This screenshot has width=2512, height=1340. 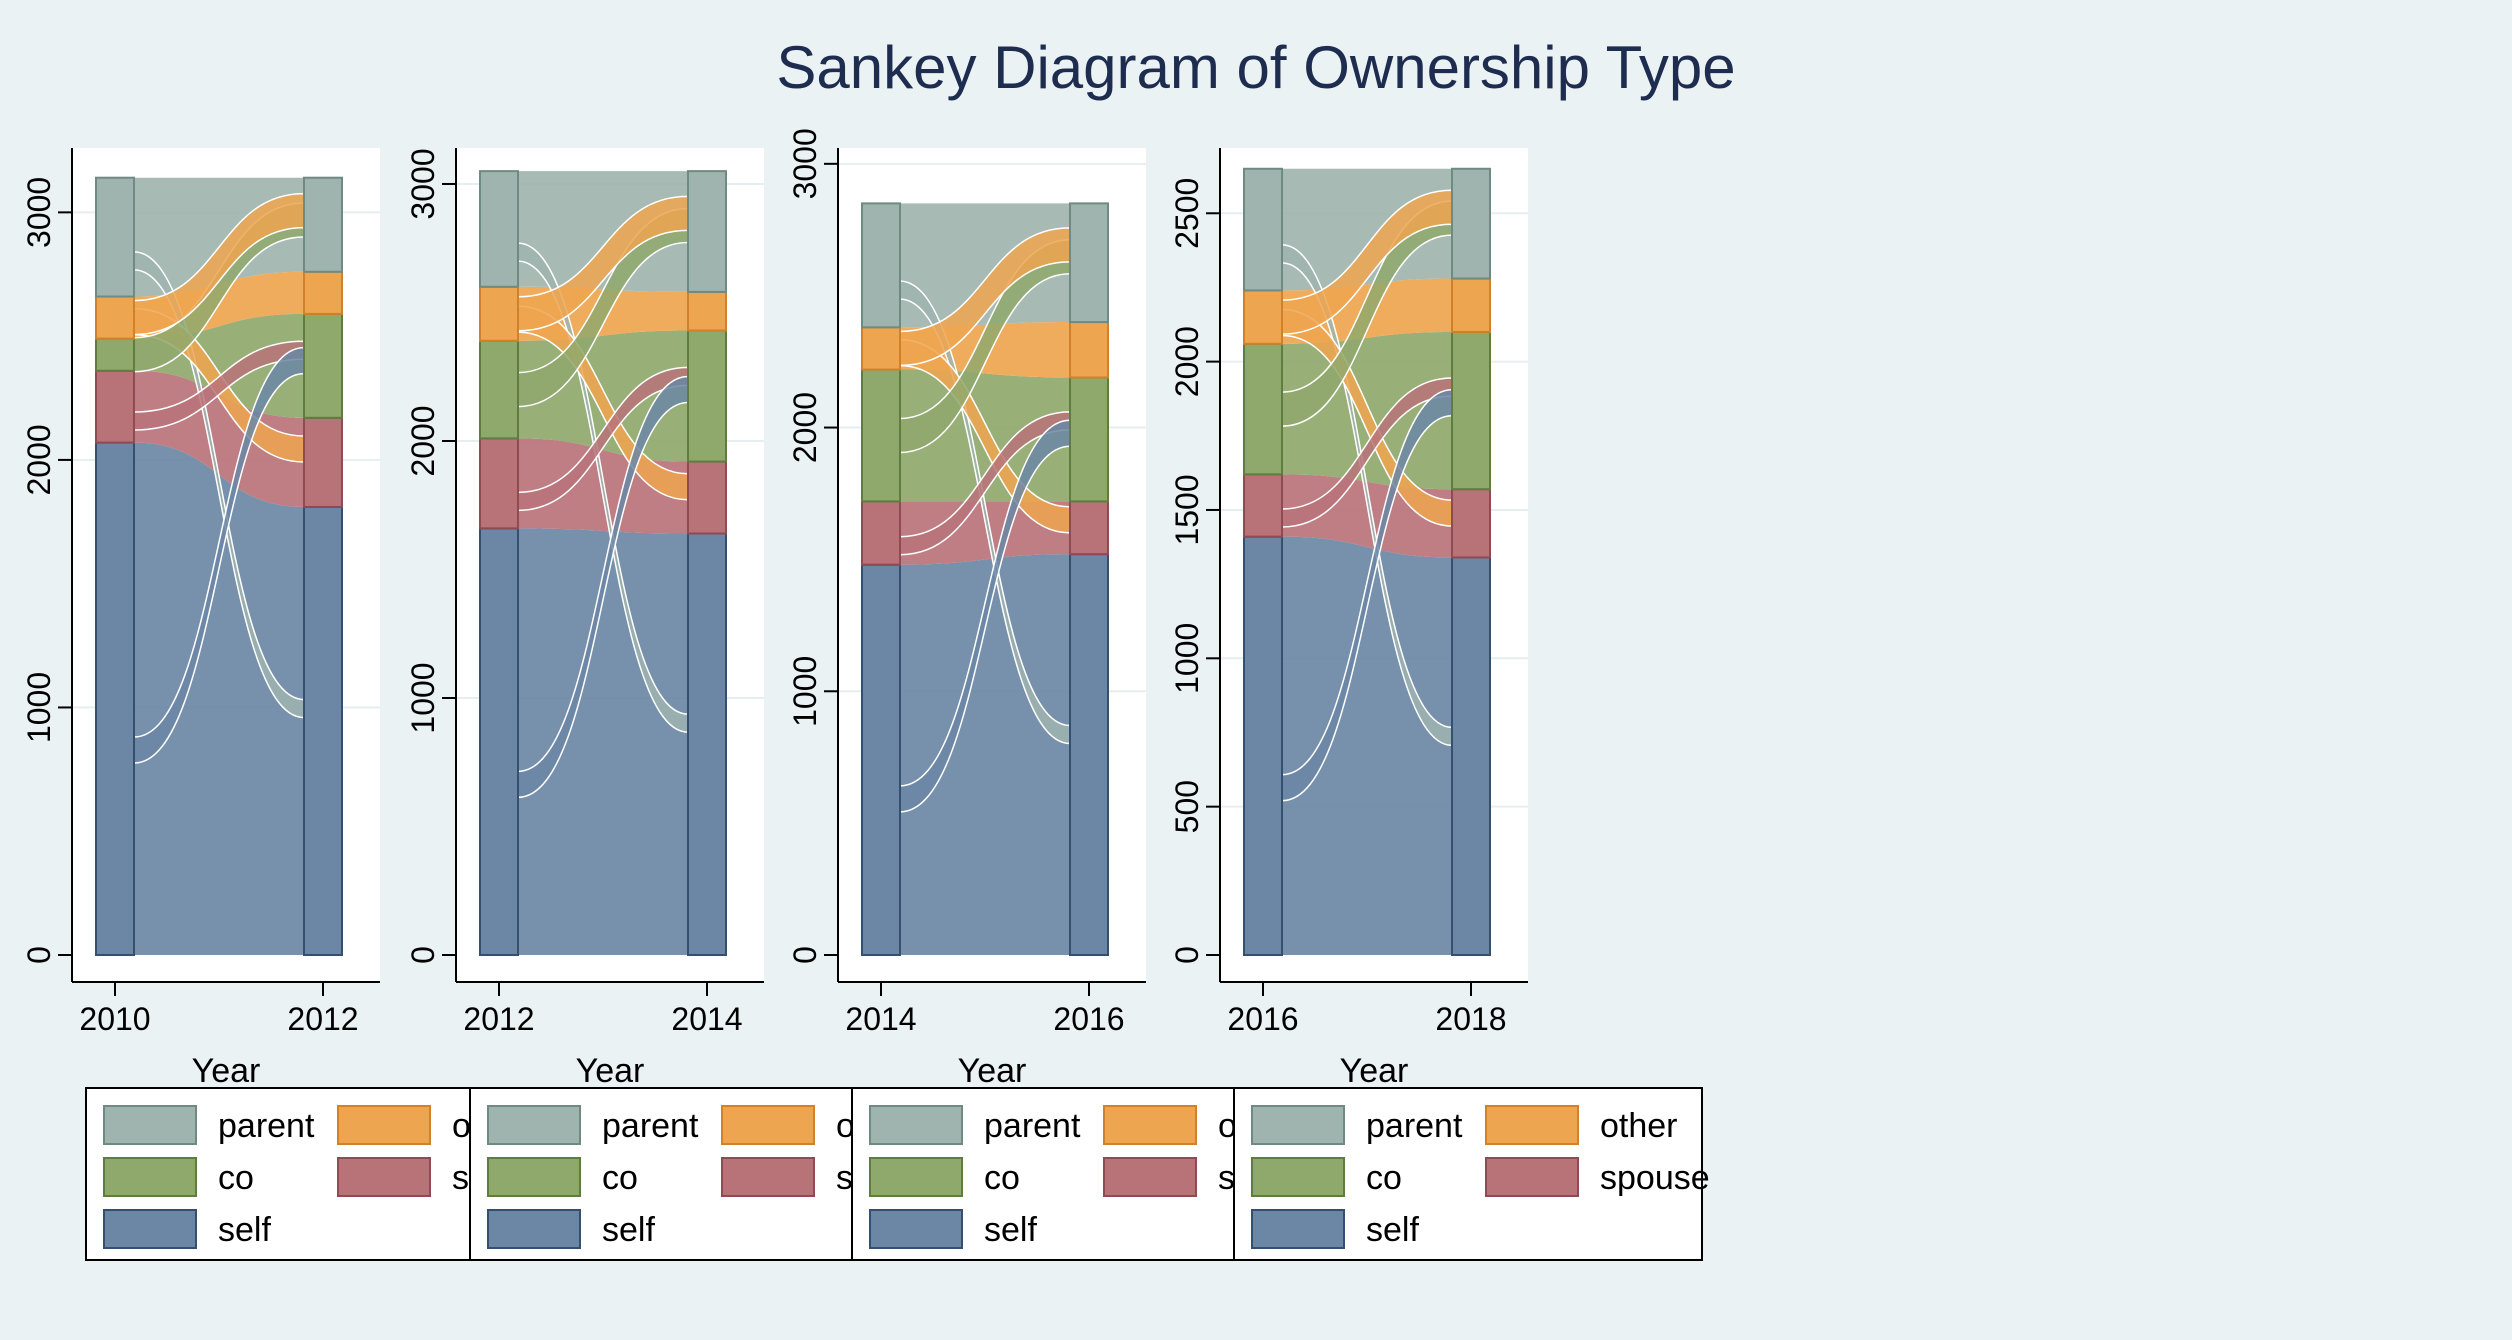 What do you see at coordinates (1471, 1174) in the screenshot?
I see `legend: parent other co spouse self` at bounding box center [1471, 1174].